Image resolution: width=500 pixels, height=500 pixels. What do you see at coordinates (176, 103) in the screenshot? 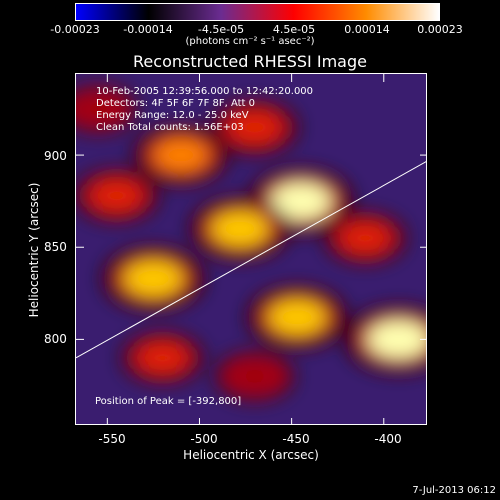
I see `detectors-text: Detectors: 4F 5F 6F 7F 8F, Att 0` at bounding box center [176, 103].